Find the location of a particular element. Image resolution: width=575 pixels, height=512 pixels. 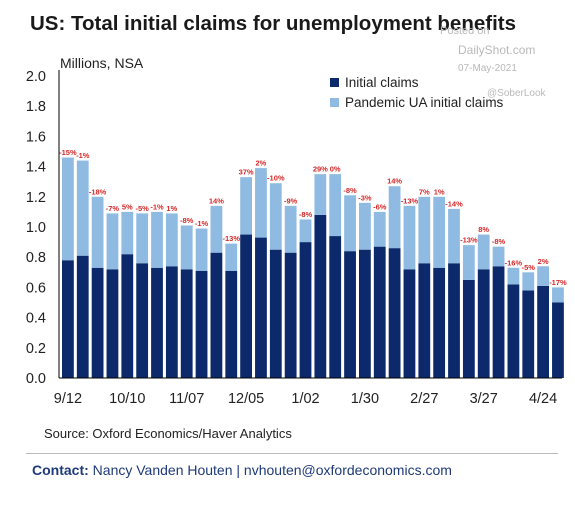

y-tick-label: 2.0 is located at coordinates (36, 77).